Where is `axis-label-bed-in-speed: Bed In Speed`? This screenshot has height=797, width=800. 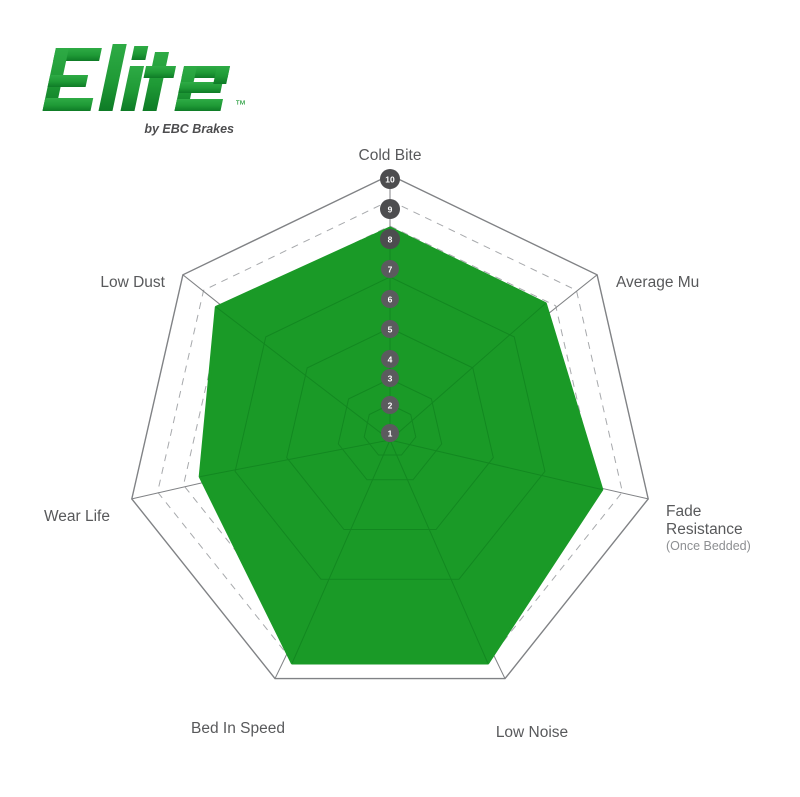
axis-label-bed-in-speed: Bed In Speed is located at coordinates (238, 728).